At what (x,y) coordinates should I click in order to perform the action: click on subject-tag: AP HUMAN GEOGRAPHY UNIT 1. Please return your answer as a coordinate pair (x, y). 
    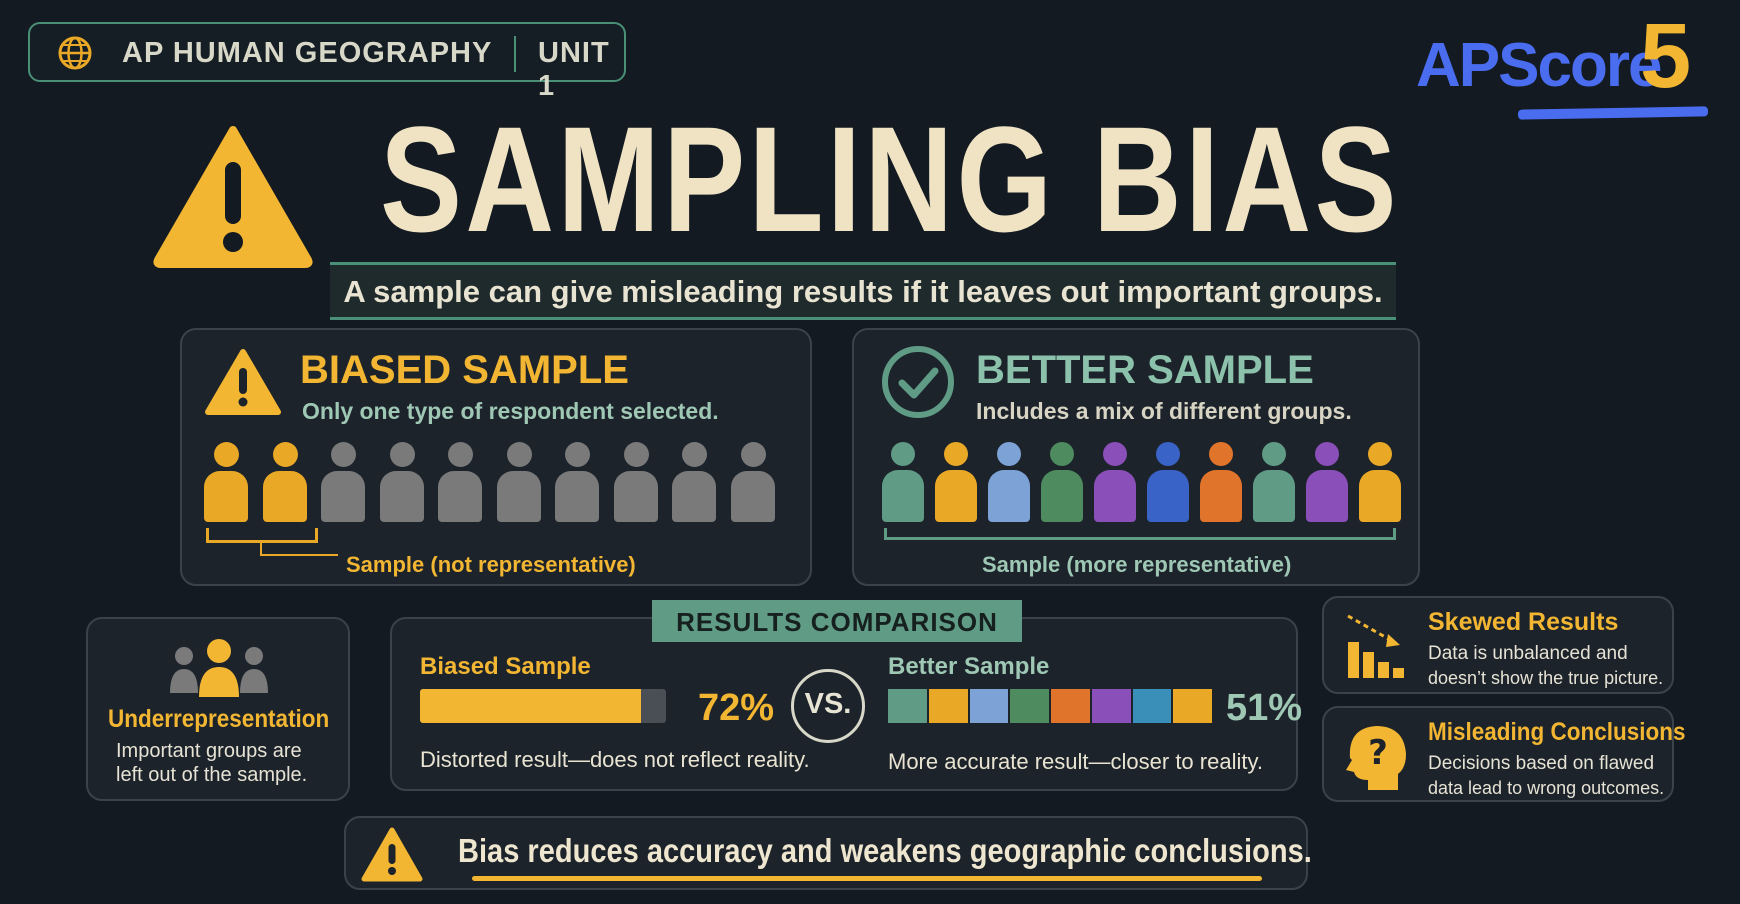
    Looking at the image, I should click on (327, 62).